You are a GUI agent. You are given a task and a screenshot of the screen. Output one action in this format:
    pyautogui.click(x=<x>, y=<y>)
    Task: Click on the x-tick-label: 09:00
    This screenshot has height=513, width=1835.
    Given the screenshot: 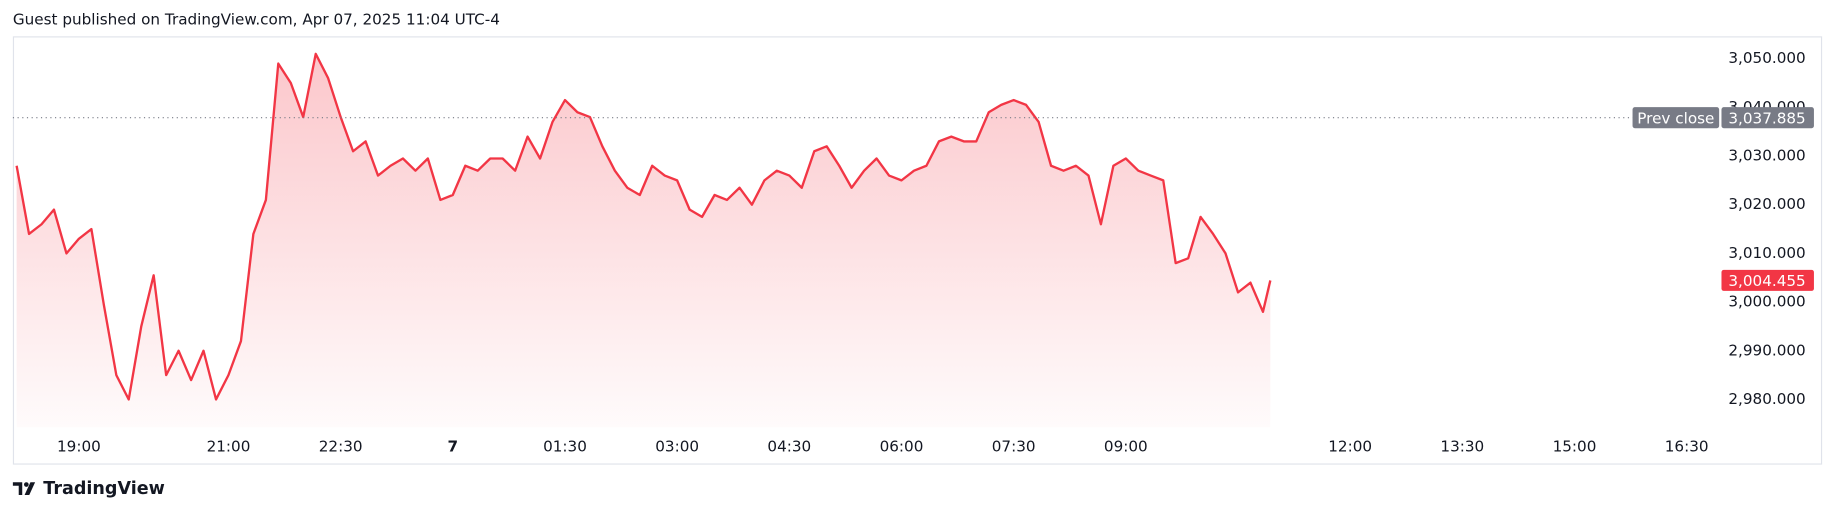 What is the action you would take?
    pyautogui.click(x=1126, y=447)
    